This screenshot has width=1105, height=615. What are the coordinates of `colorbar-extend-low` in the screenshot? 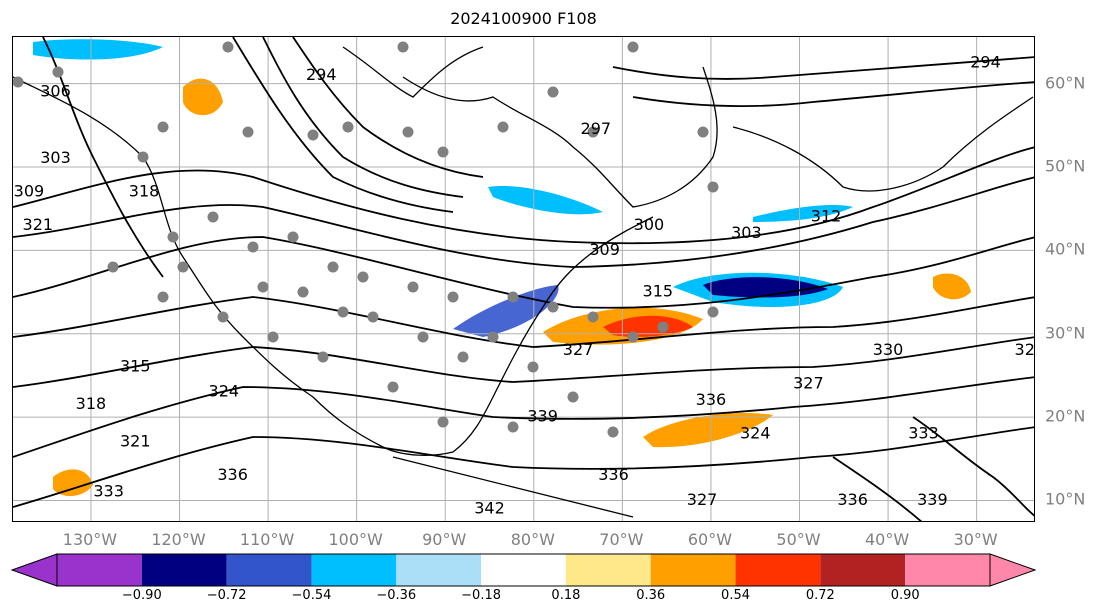 It's located at (34, 570).